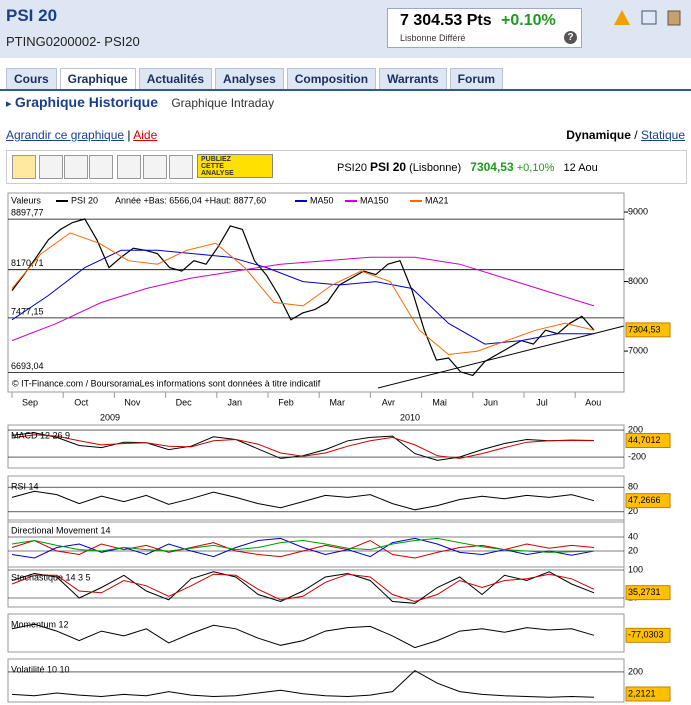 The image size is (691, 705). Describe the element at coordinates (101, 167) in the screenshot. I see `fibo-tool` at that location.